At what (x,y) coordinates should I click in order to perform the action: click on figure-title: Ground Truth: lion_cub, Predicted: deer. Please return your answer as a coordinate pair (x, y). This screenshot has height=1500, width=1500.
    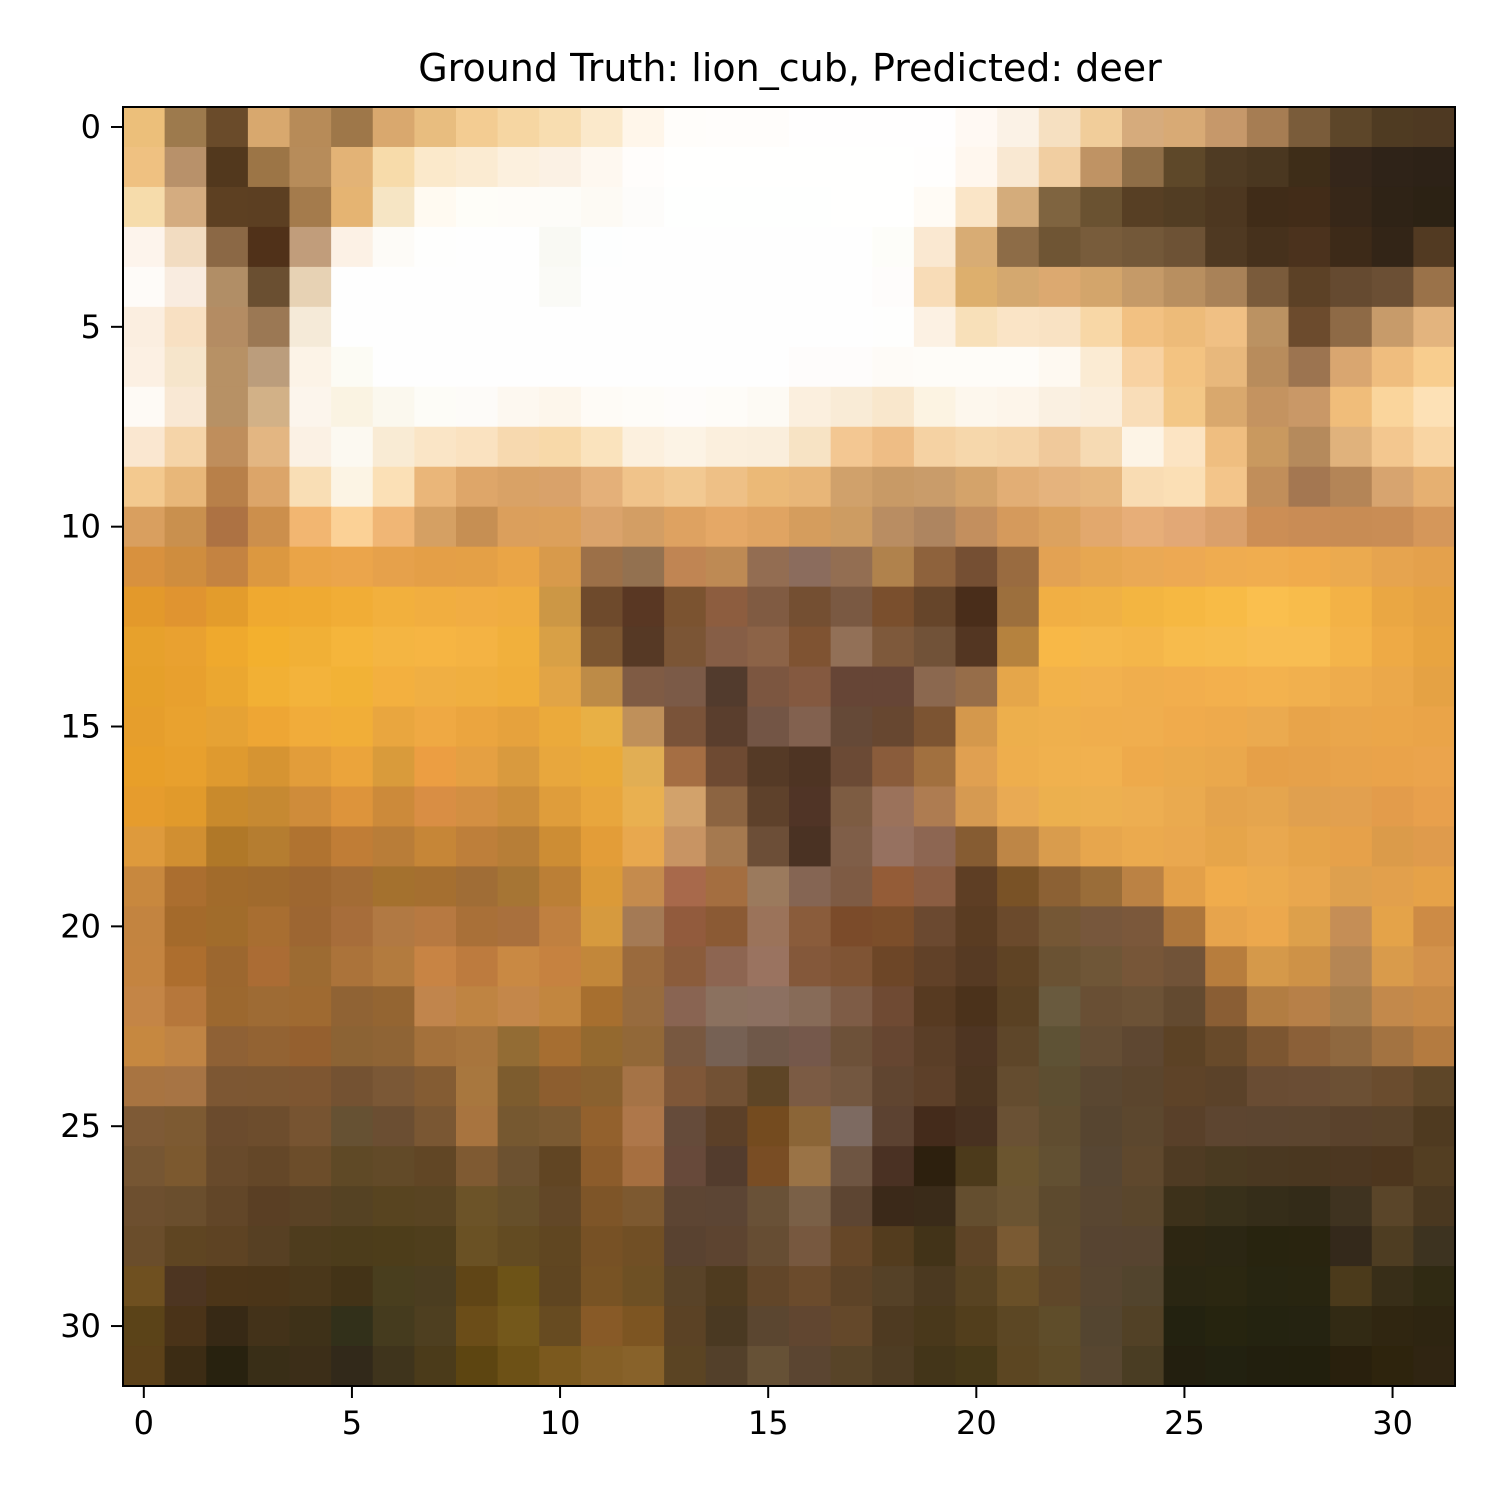
    Looking at the image, I should click on (790, 68).